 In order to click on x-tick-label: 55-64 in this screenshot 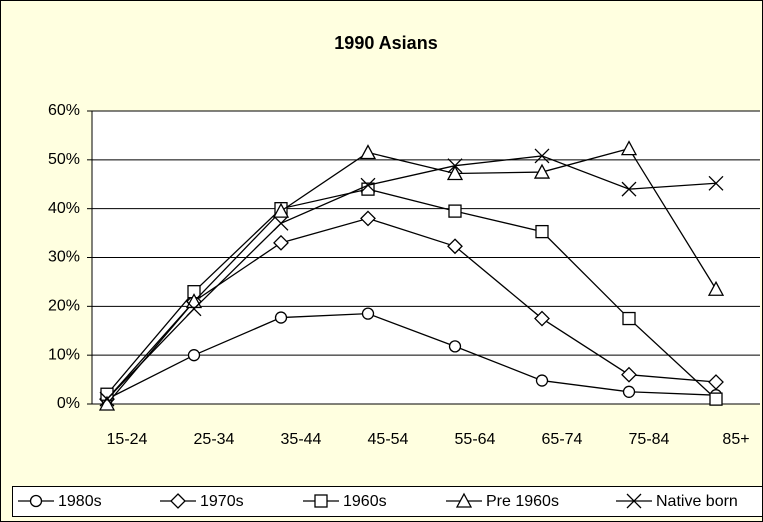, I will do `click(475, 439)`.